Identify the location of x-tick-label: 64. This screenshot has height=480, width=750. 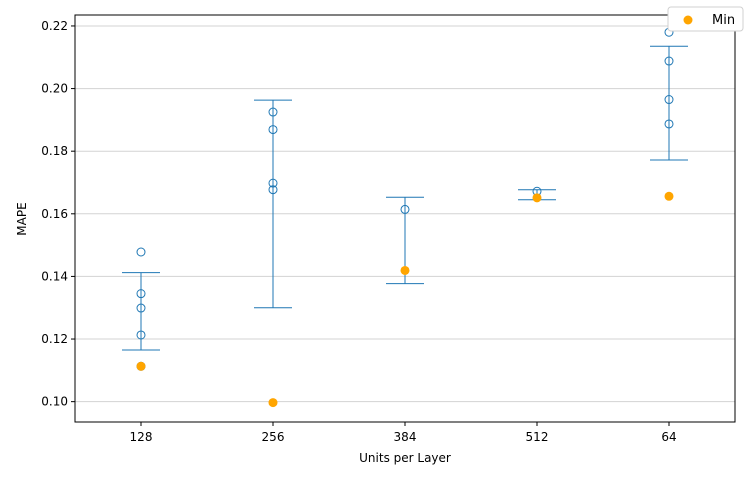
(668, 437).